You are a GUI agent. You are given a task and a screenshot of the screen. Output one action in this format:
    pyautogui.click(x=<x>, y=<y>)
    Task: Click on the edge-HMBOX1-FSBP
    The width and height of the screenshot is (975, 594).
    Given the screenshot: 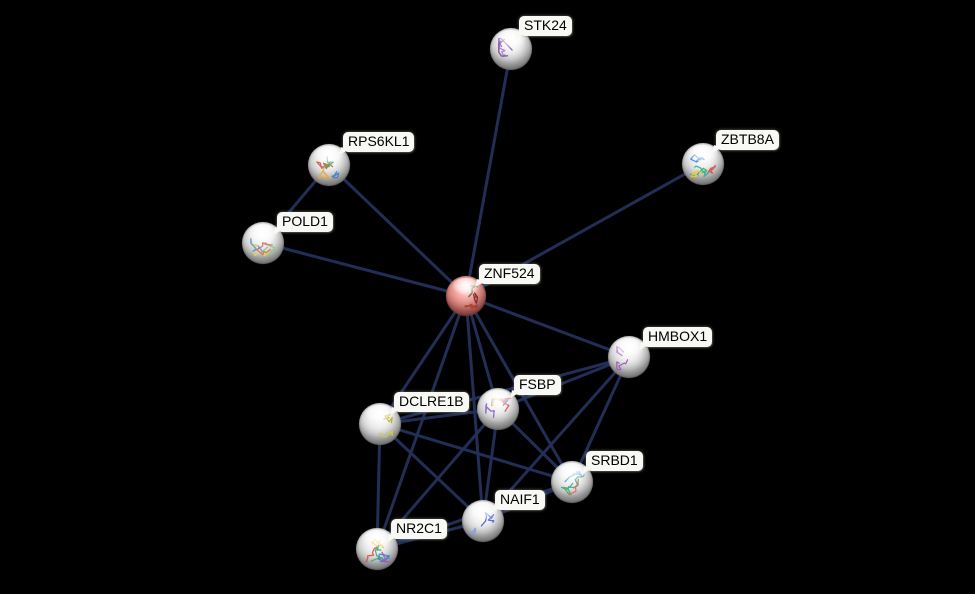 What is the action you would take?
    pyautogui.click(x=563, y=383)
    